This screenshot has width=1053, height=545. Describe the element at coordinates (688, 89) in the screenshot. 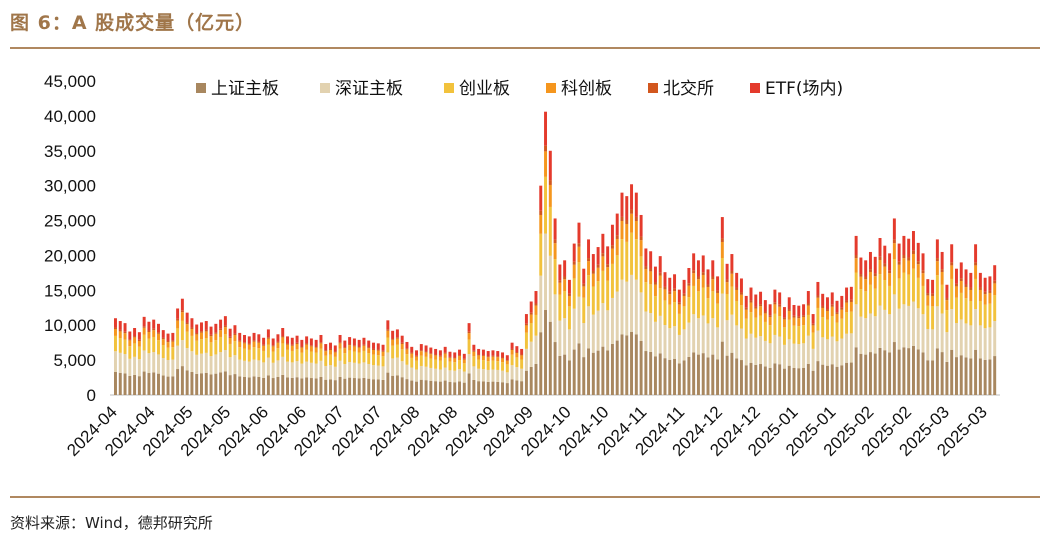

I see `legend-label: 北交所` at that location.